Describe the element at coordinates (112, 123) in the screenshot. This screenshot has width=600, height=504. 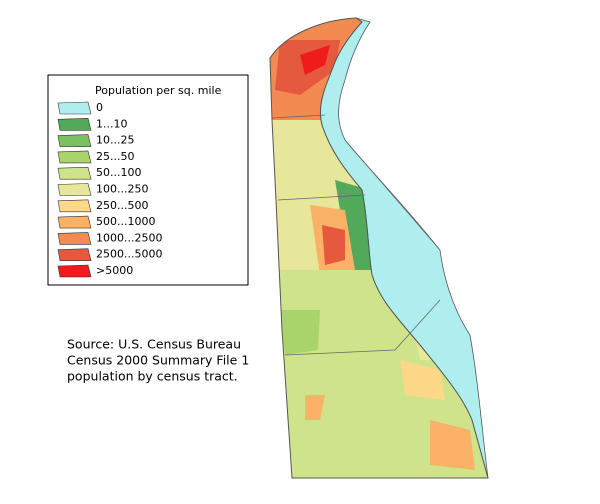
I see `legend-label: 1...10` at that location.